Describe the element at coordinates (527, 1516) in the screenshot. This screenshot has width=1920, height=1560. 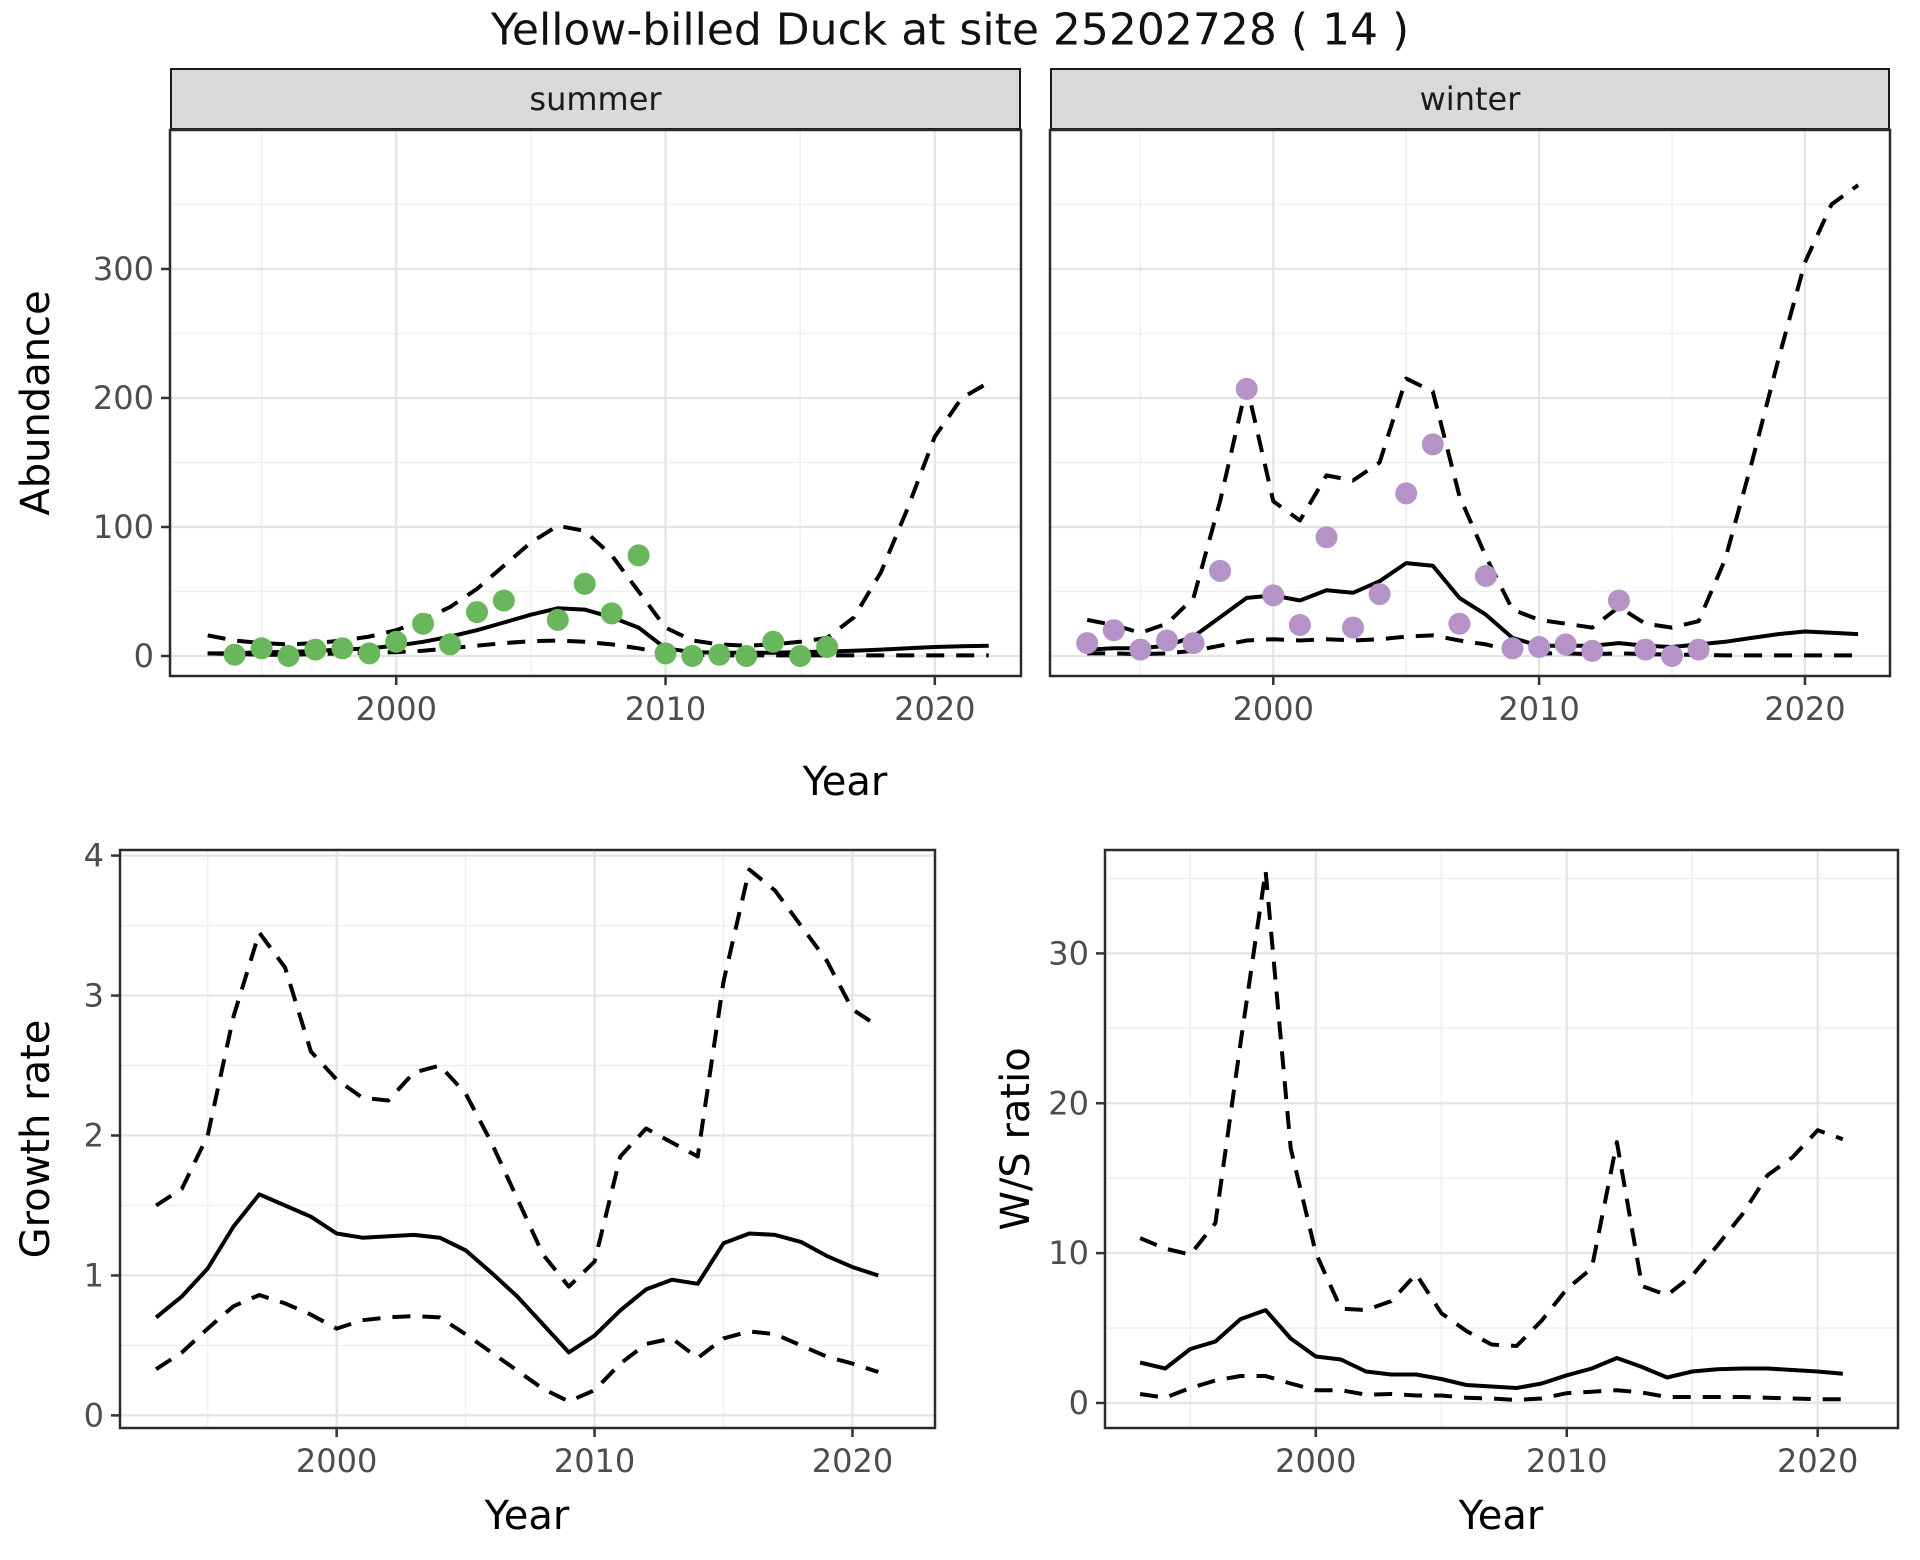
I see `bottom-left-year-axis-title: Year` at that location.